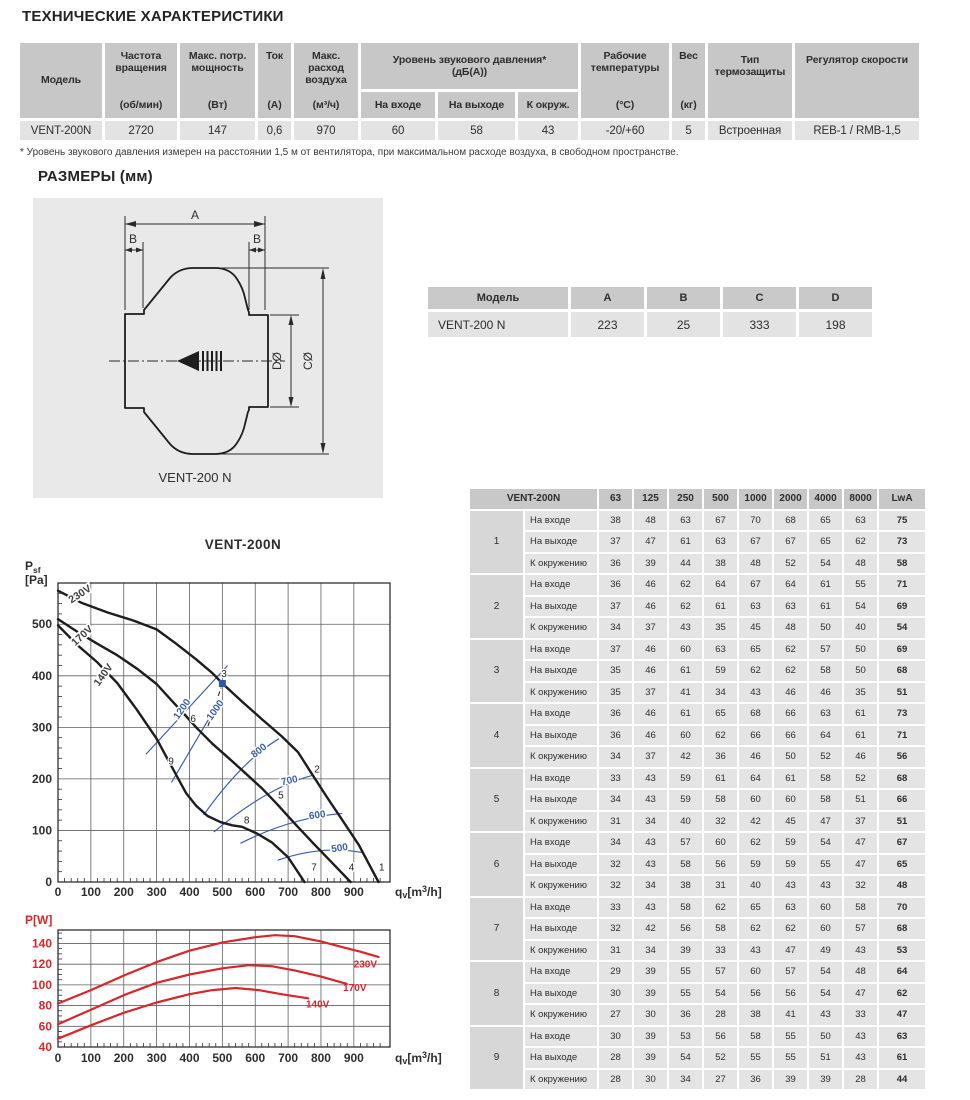  What do you see at coordinates (188, 361) in the screenshot?
I see `flow-arrow-icon` at bounding box center [188, 361].